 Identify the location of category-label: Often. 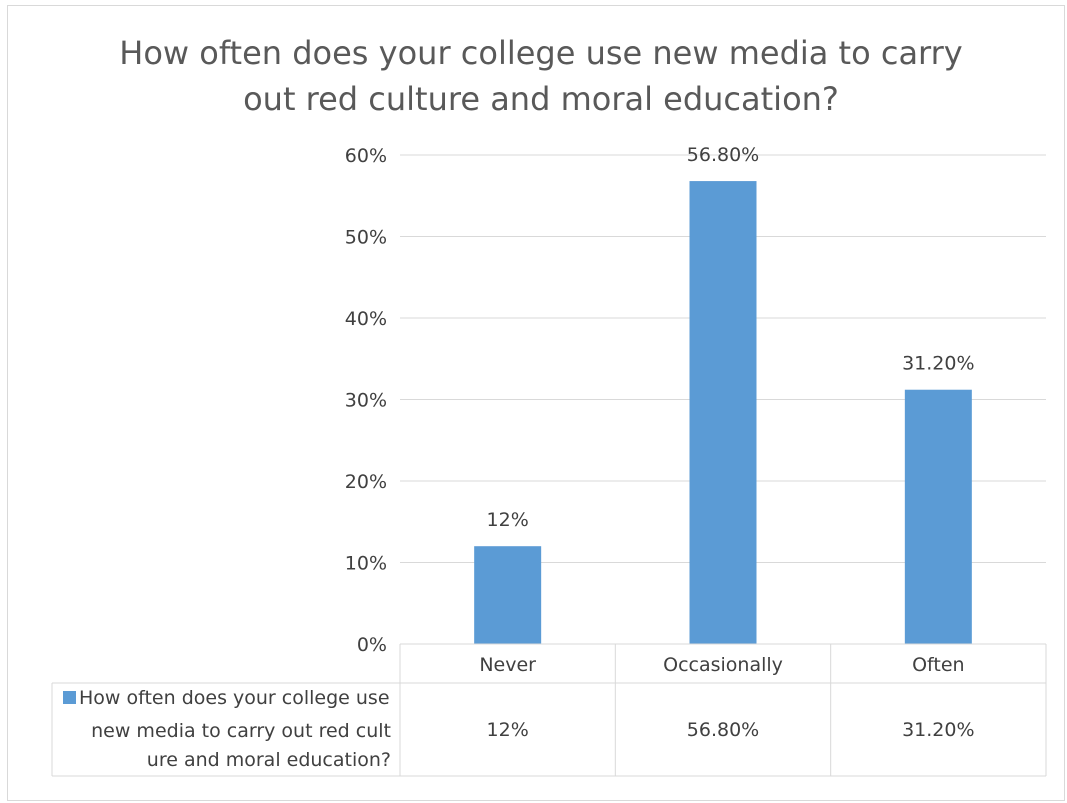
(938, 665).